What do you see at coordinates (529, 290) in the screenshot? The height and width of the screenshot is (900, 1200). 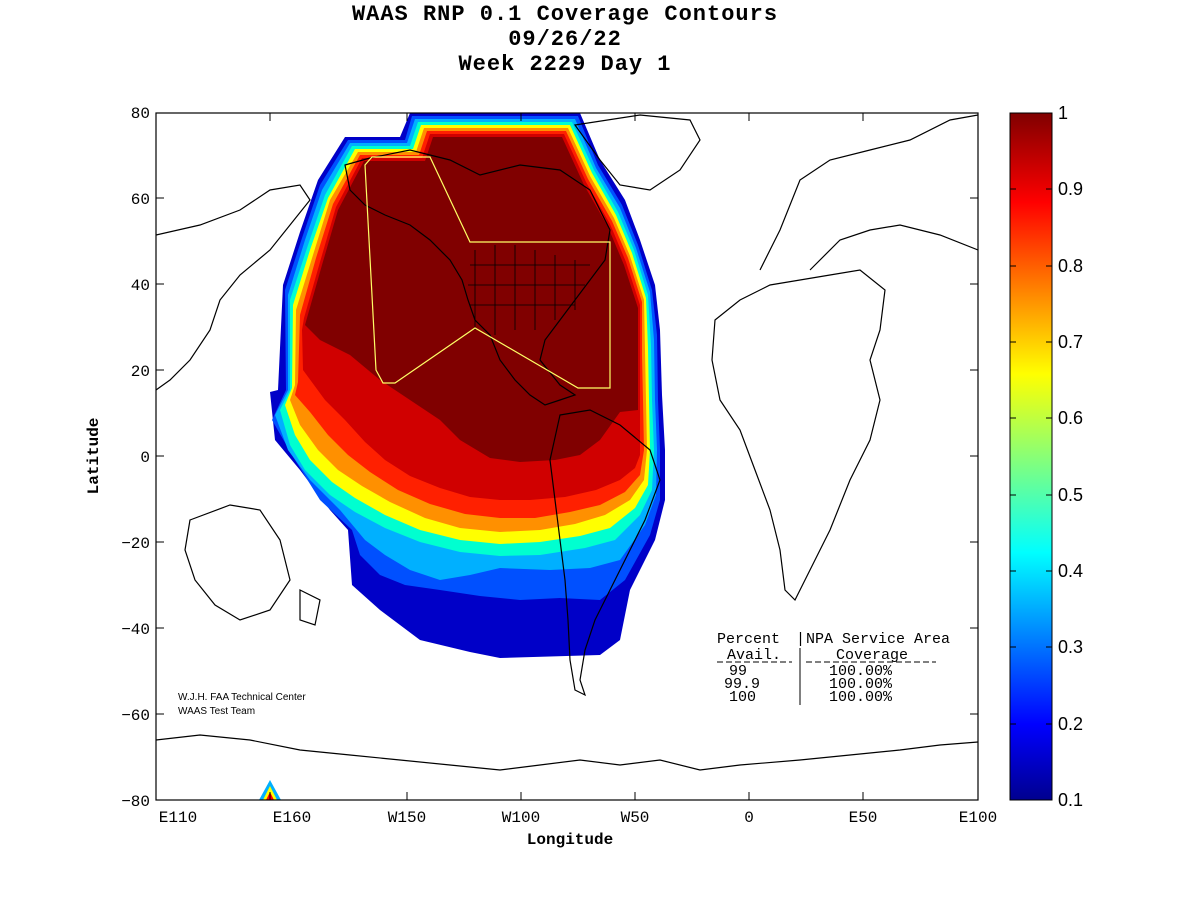 I see `us-state-borders` at bounding box center [529, 290].